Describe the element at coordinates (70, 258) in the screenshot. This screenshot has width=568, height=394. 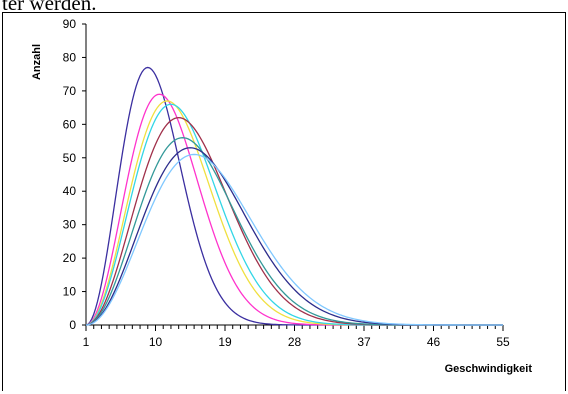
I see `y-tick-label: 20` at that location.